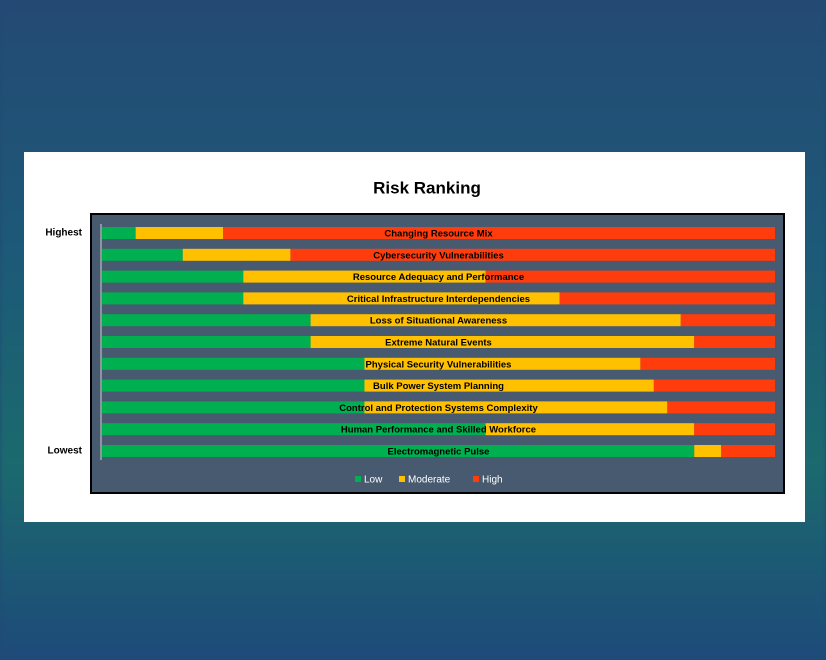 The height and width of the screenshot is (660, 826). What do you see at coordinates (438, 343) in the screenshot?
I see `category-label: Extreme Natural Events` at bounding box center [438, 343].